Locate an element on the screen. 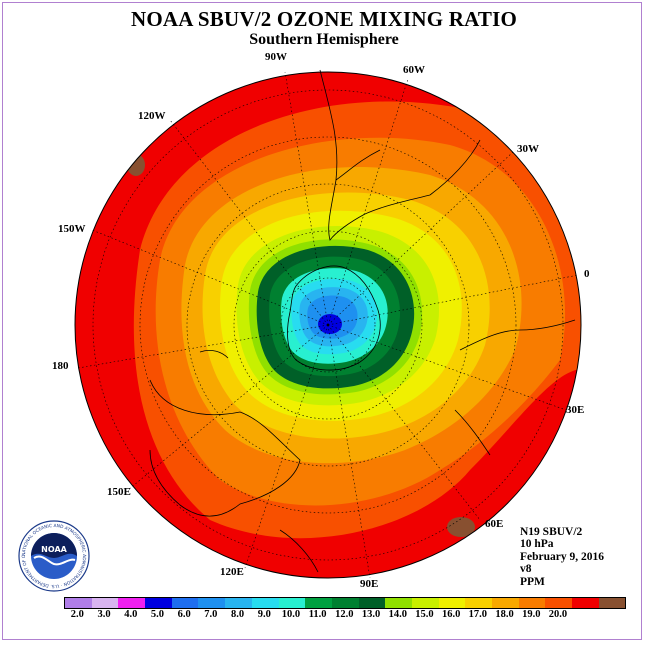  lon-label-90w: 90W is located at coordinates (276, 57).